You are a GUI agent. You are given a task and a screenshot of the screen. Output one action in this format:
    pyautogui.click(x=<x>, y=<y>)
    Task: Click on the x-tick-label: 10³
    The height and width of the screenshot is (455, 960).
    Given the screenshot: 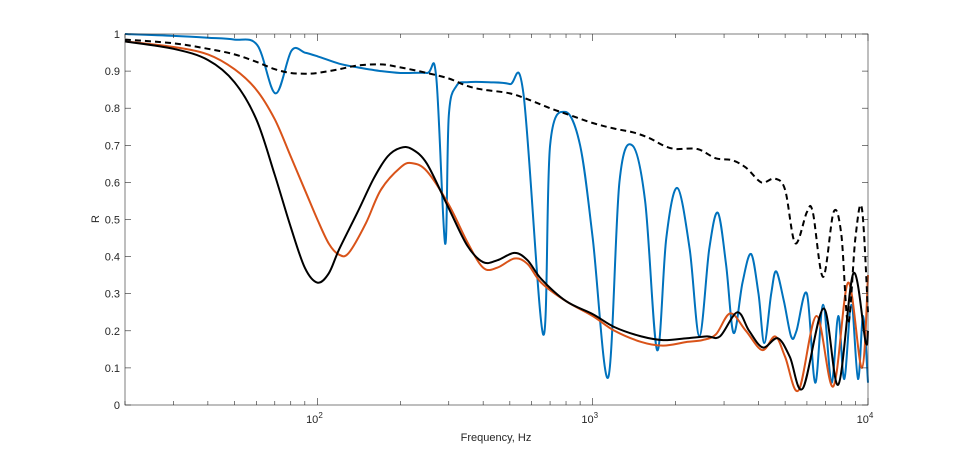 What is the action you would take?
    pyautogui.click(x=589, y=418)
    